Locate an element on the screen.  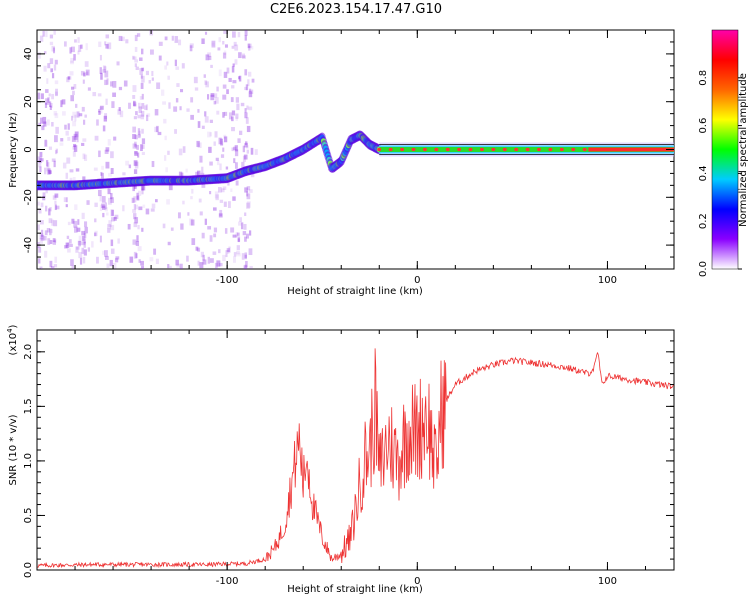
colorbar-tick-label: 0.4 is located at coordinates (703, 173).